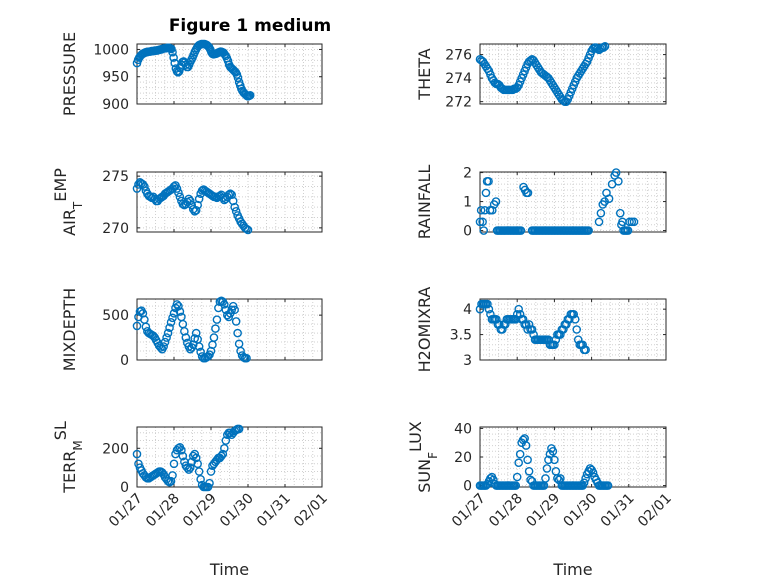  I want to click on y-tick-label: 270, so click(115, 229).